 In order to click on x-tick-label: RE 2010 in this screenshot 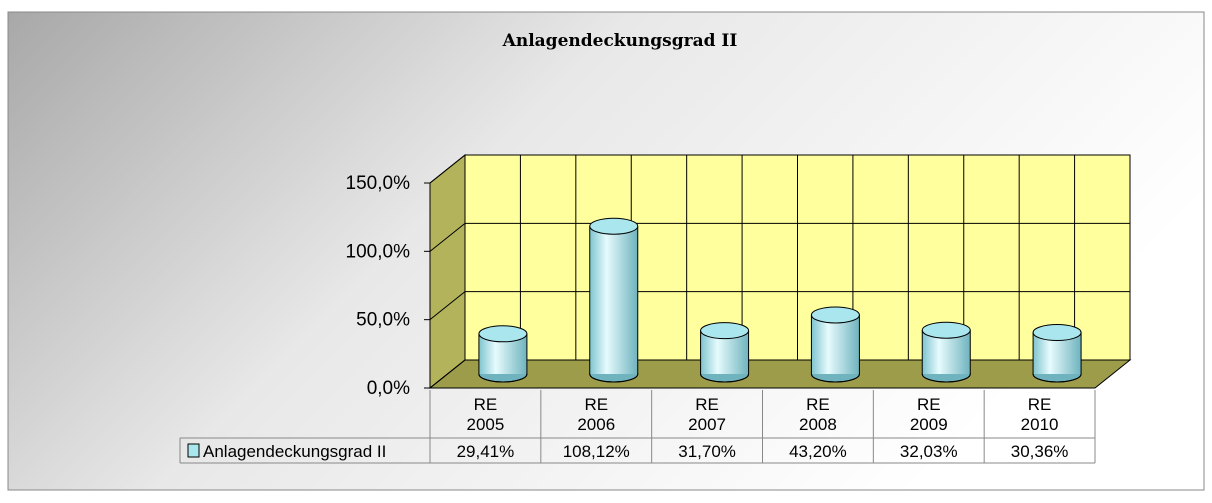, I will do `click(1040, 414)`.